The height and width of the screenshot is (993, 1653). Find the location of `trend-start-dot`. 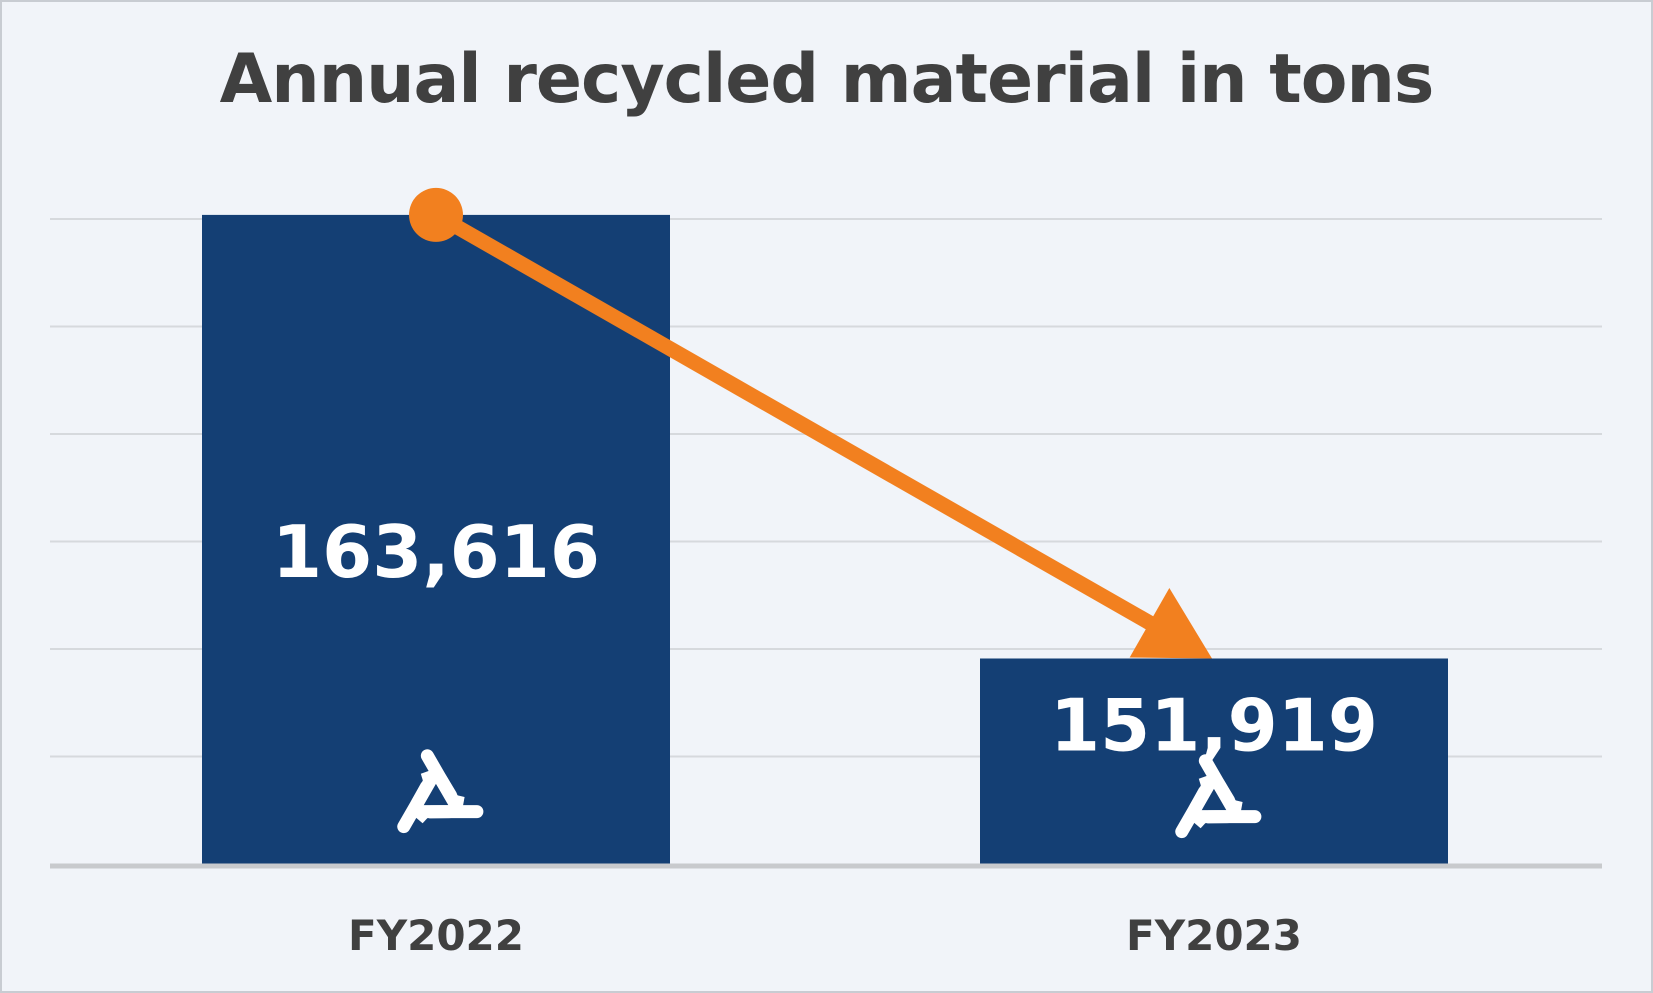

trend-start-dot is located at coordinates (436, 214).